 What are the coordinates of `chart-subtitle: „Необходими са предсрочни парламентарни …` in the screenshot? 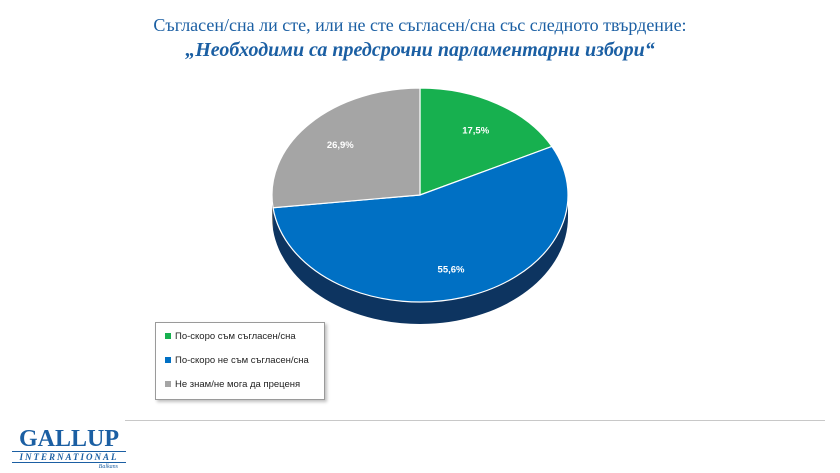 It's located at (420, 50).